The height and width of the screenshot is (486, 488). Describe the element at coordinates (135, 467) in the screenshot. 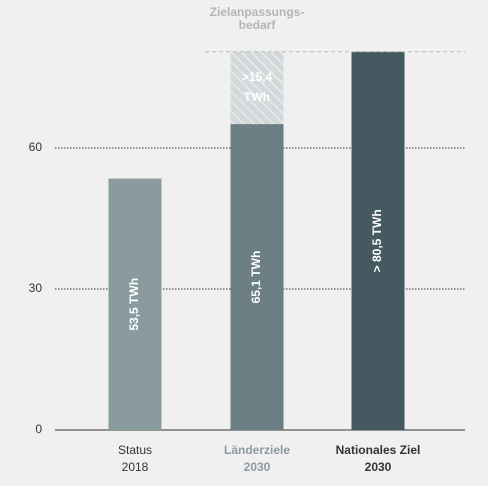

I see `x-tick-label: 2018` at that location.